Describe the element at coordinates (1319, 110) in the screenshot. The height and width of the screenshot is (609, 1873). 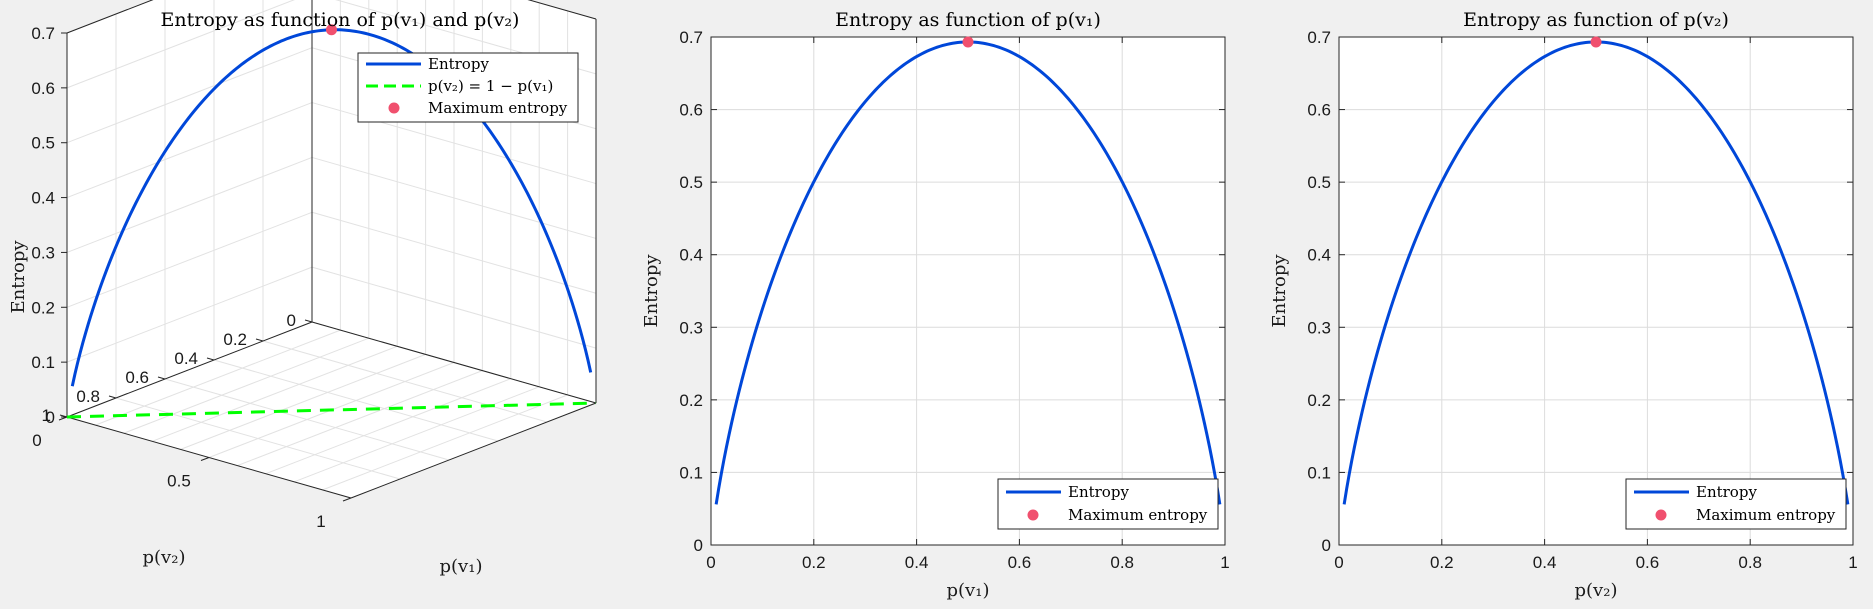
I see `y-tick-label: 0.6` at that location.